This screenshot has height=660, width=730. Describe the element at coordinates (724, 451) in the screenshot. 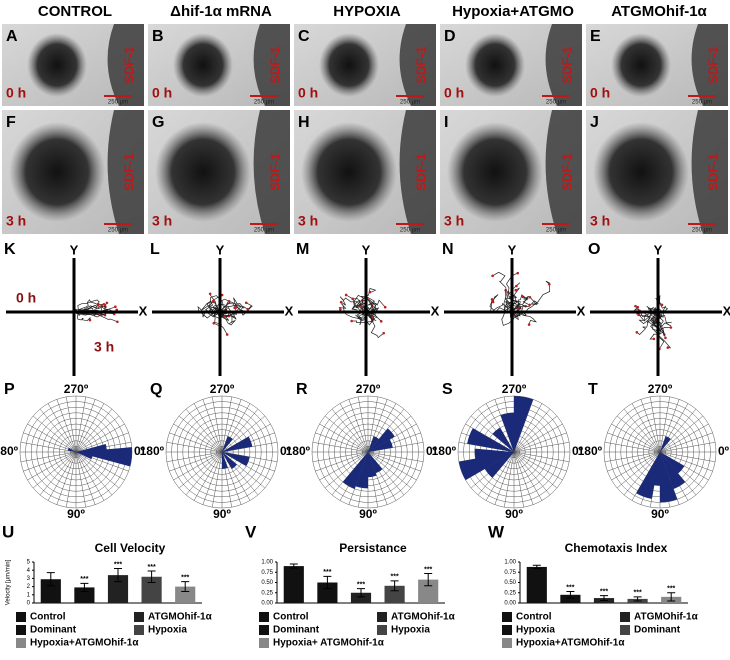

I see `angle-label: 0º` at that location.